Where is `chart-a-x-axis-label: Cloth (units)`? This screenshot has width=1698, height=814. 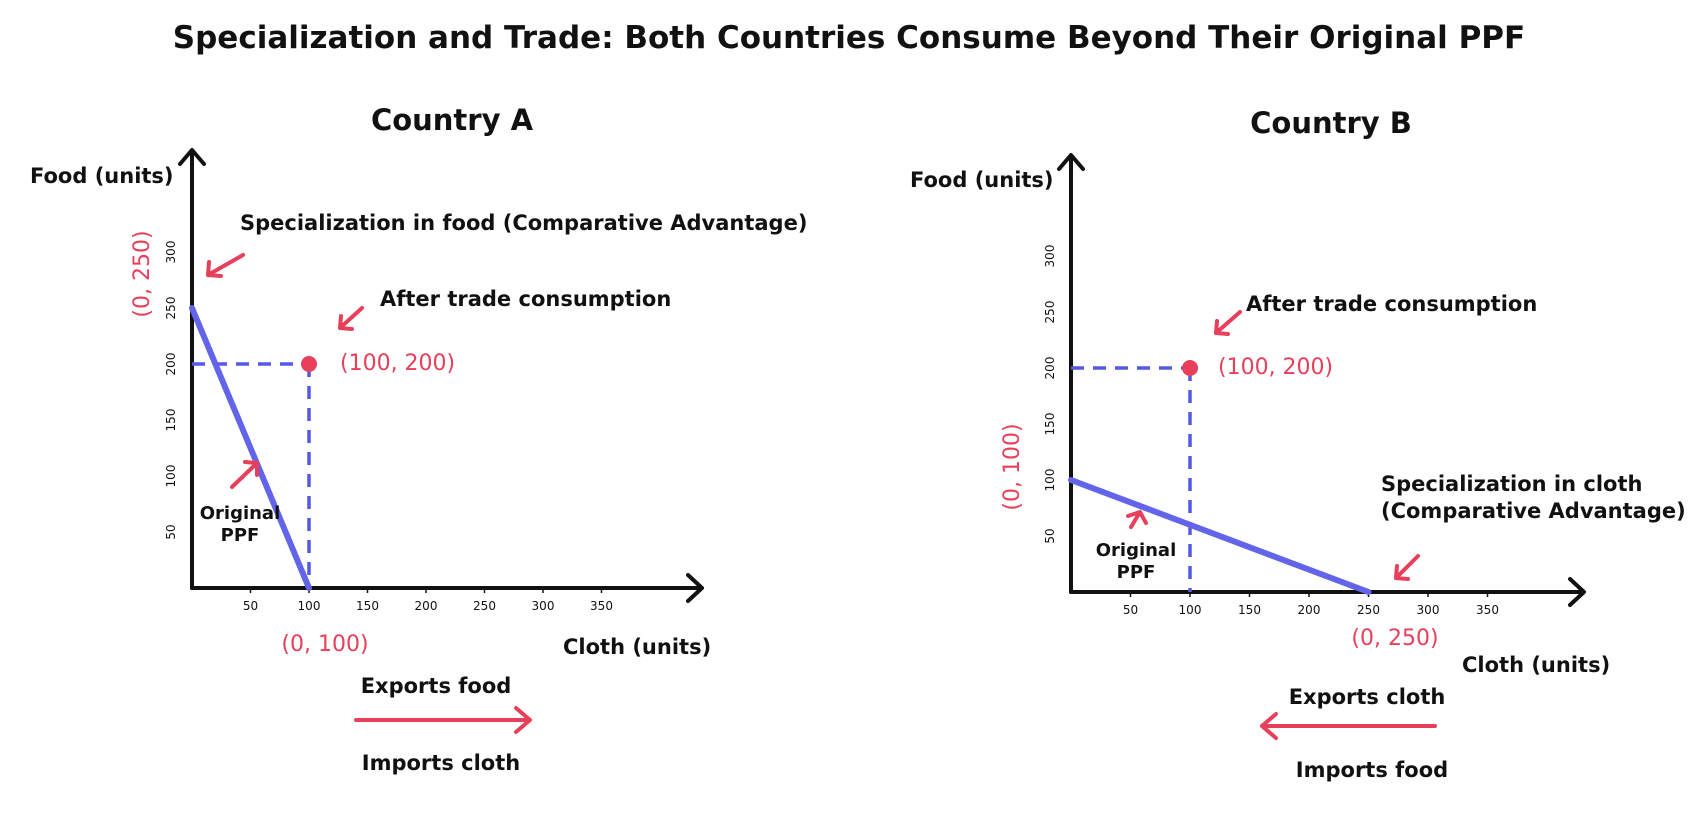 chart-a-x-axis-label: Cloth (units) is located at coordinates (637, 647).